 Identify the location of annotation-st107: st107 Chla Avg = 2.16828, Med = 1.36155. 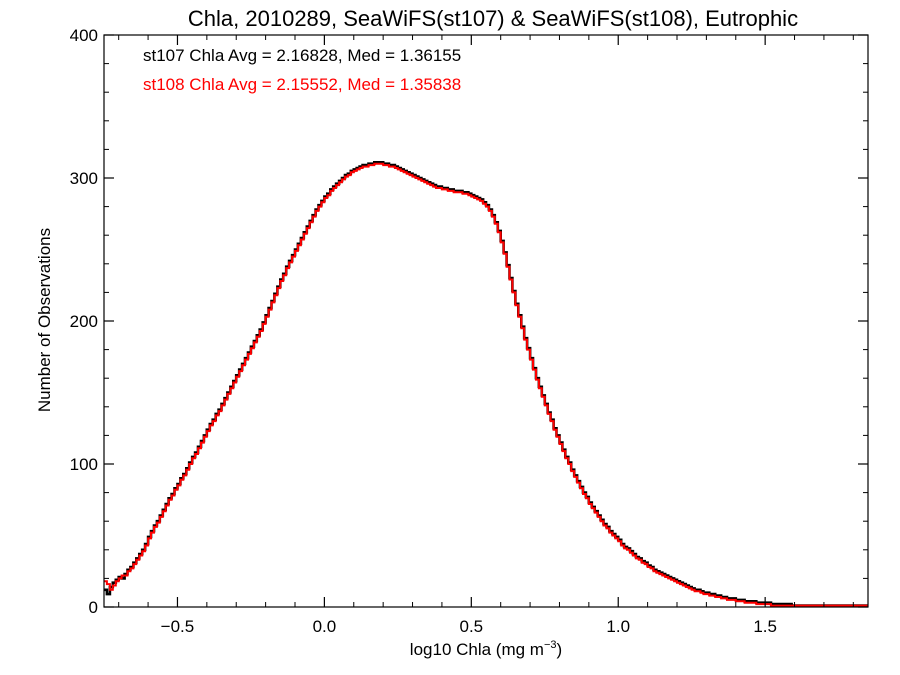
(302, 55).